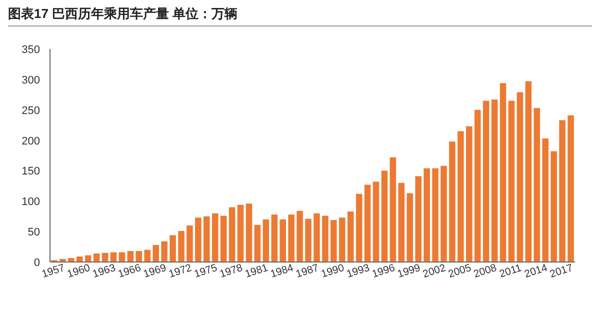  I want to click on x-tick-label: 1963, so click(104, 271).